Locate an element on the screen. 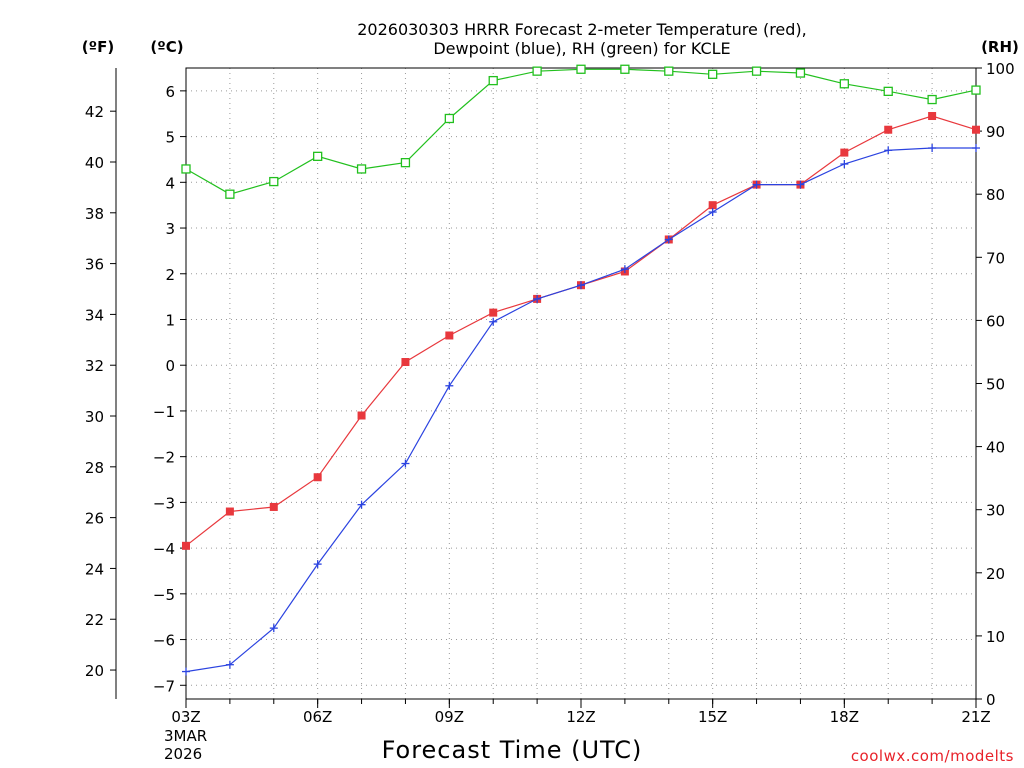  celsius-tick-label: 6 is located at coordinates (170, 92).